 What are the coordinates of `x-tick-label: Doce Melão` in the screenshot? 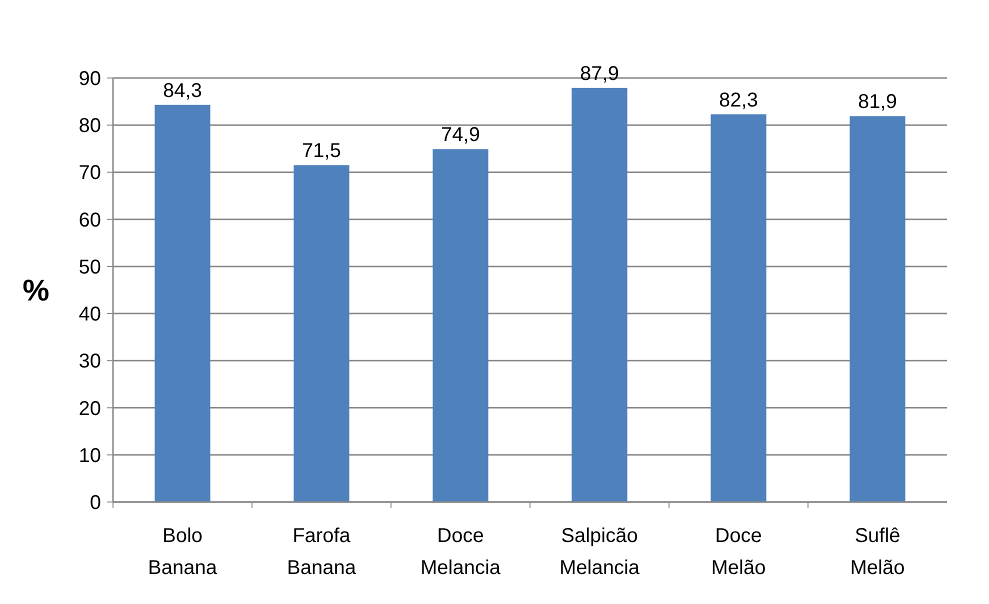 It's located at (738, 552).